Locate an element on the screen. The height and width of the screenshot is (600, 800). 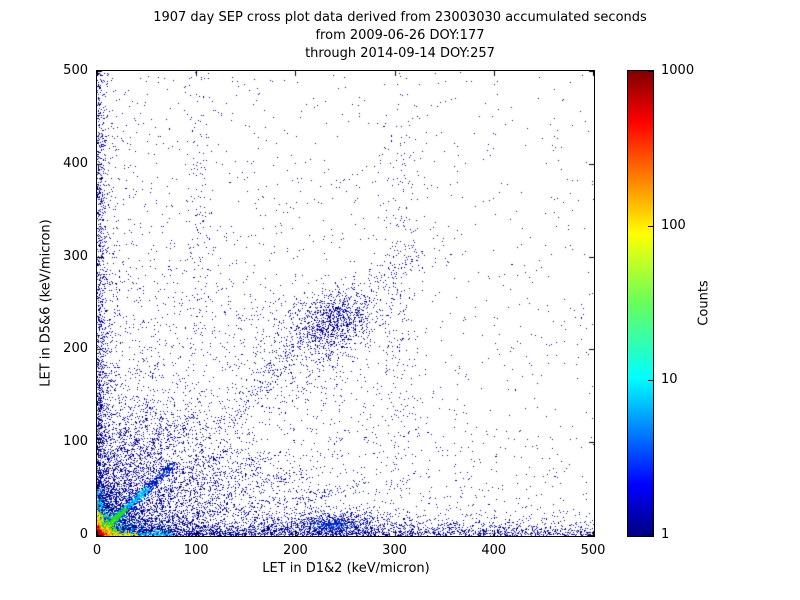
y-tick-label: 400 is located at coordinates (75, 163).